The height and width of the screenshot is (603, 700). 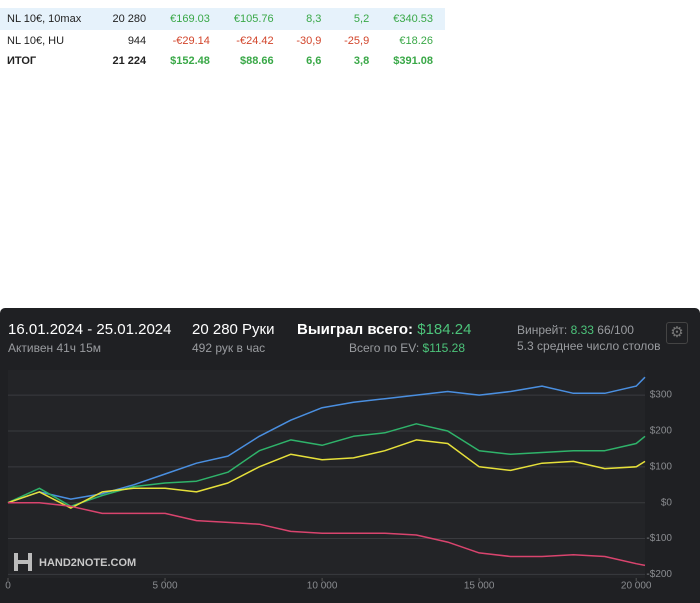 What do you see at coordinates (309, 19) in the screenshot?
I see `table-cell: 8,3` at bounding box center [309, 19].